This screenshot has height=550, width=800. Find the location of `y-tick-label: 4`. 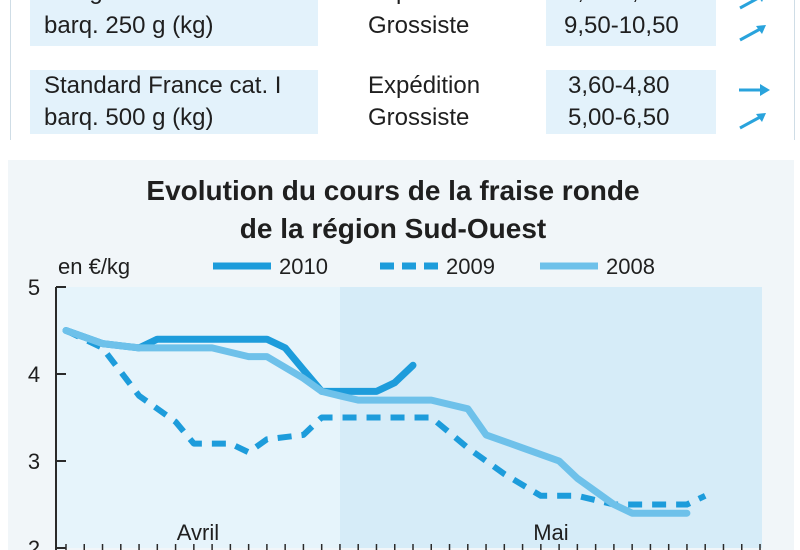

y-tick-label: 4 is located at coordinates (34, 374).